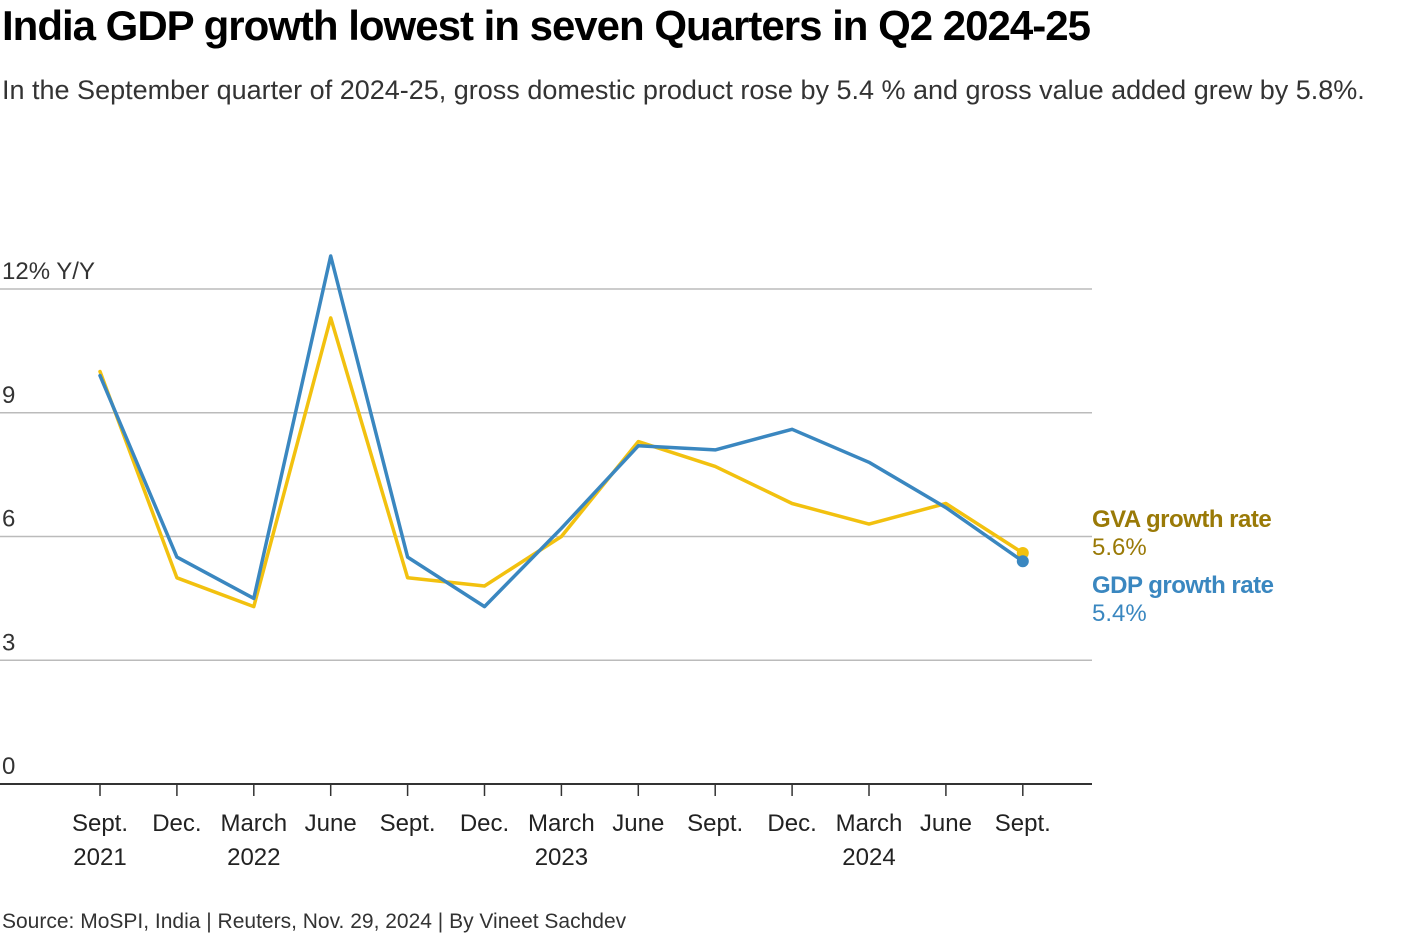 The height and width of the screenshot is (942, 1420). Describe the element at coordinates (868, 857) in the screenshot. I see `x-year-label: 2024` at that location.